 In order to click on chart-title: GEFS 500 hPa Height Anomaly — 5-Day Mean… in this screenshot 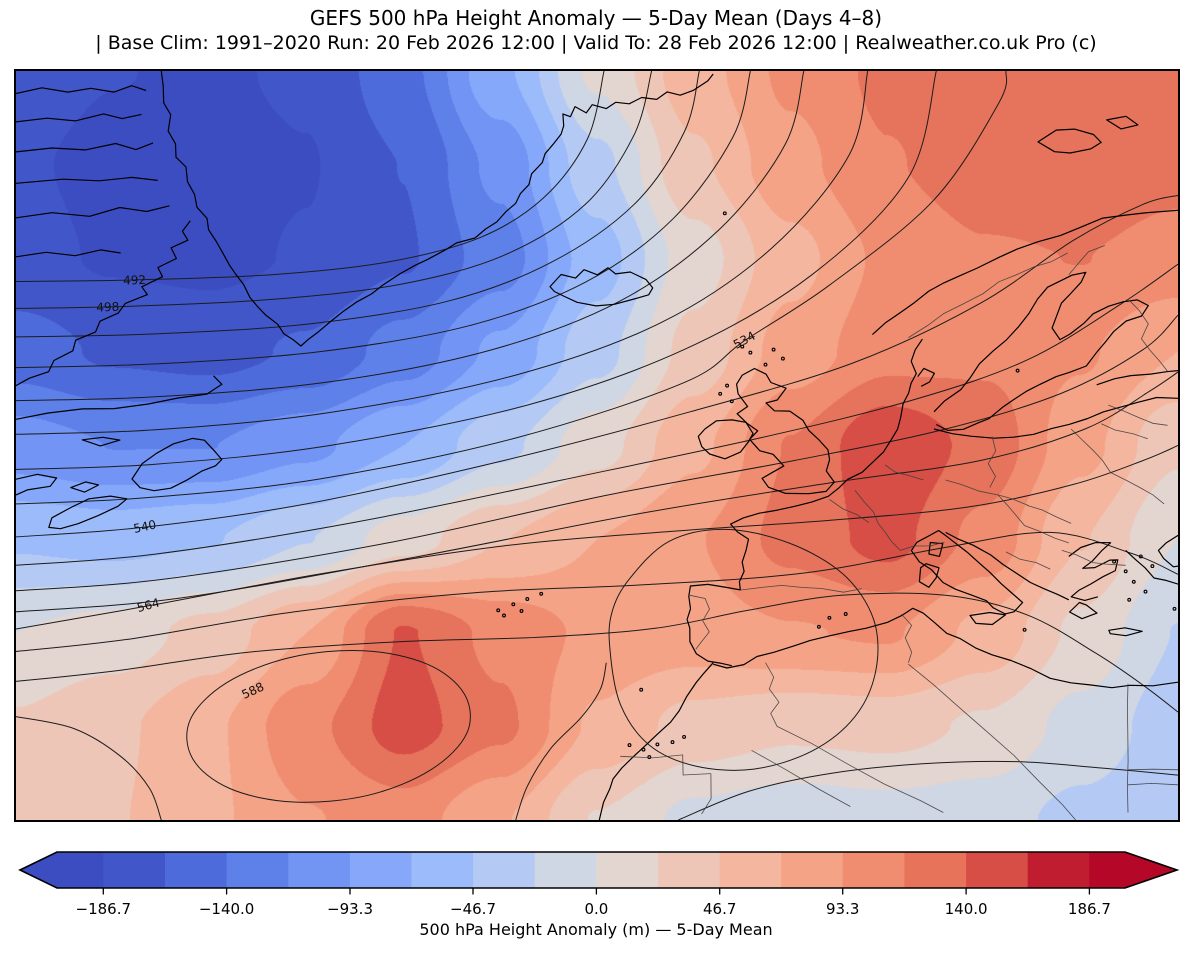, I will do `click(596, 18)`.